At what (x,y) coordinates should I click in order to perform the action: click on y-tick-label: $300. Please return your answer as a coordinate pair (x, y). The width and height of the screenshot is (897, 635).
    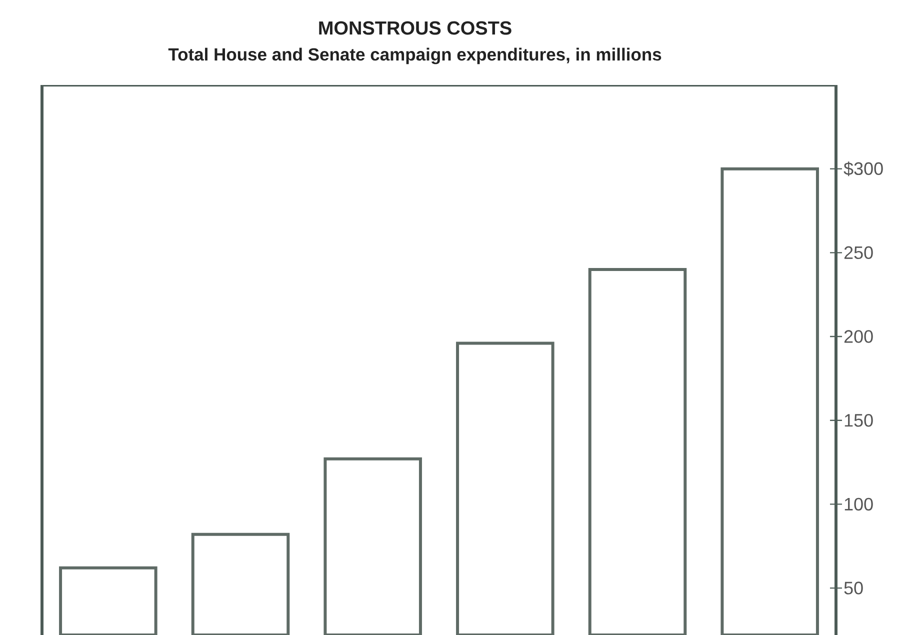
    Looking at the image, I should click on (863, 169).